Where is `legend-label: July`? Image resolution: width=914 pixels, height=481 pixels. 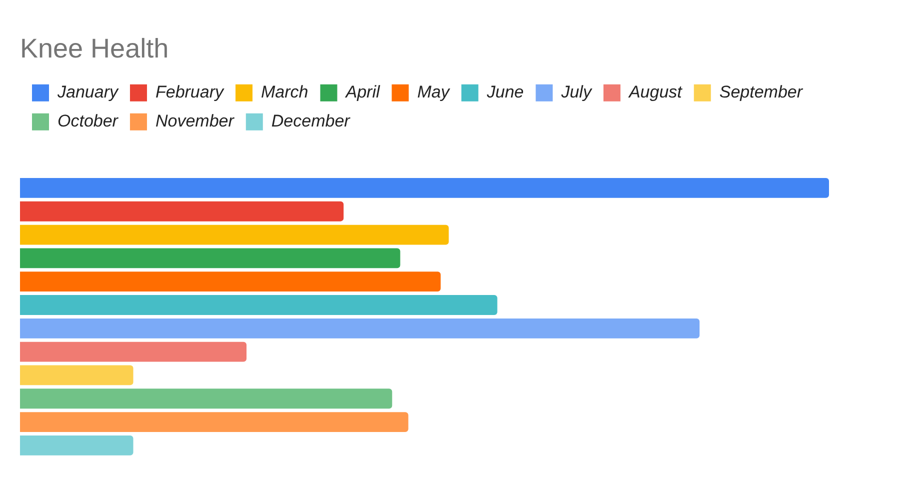
legend-label: July is located at coordinates (576, 92).